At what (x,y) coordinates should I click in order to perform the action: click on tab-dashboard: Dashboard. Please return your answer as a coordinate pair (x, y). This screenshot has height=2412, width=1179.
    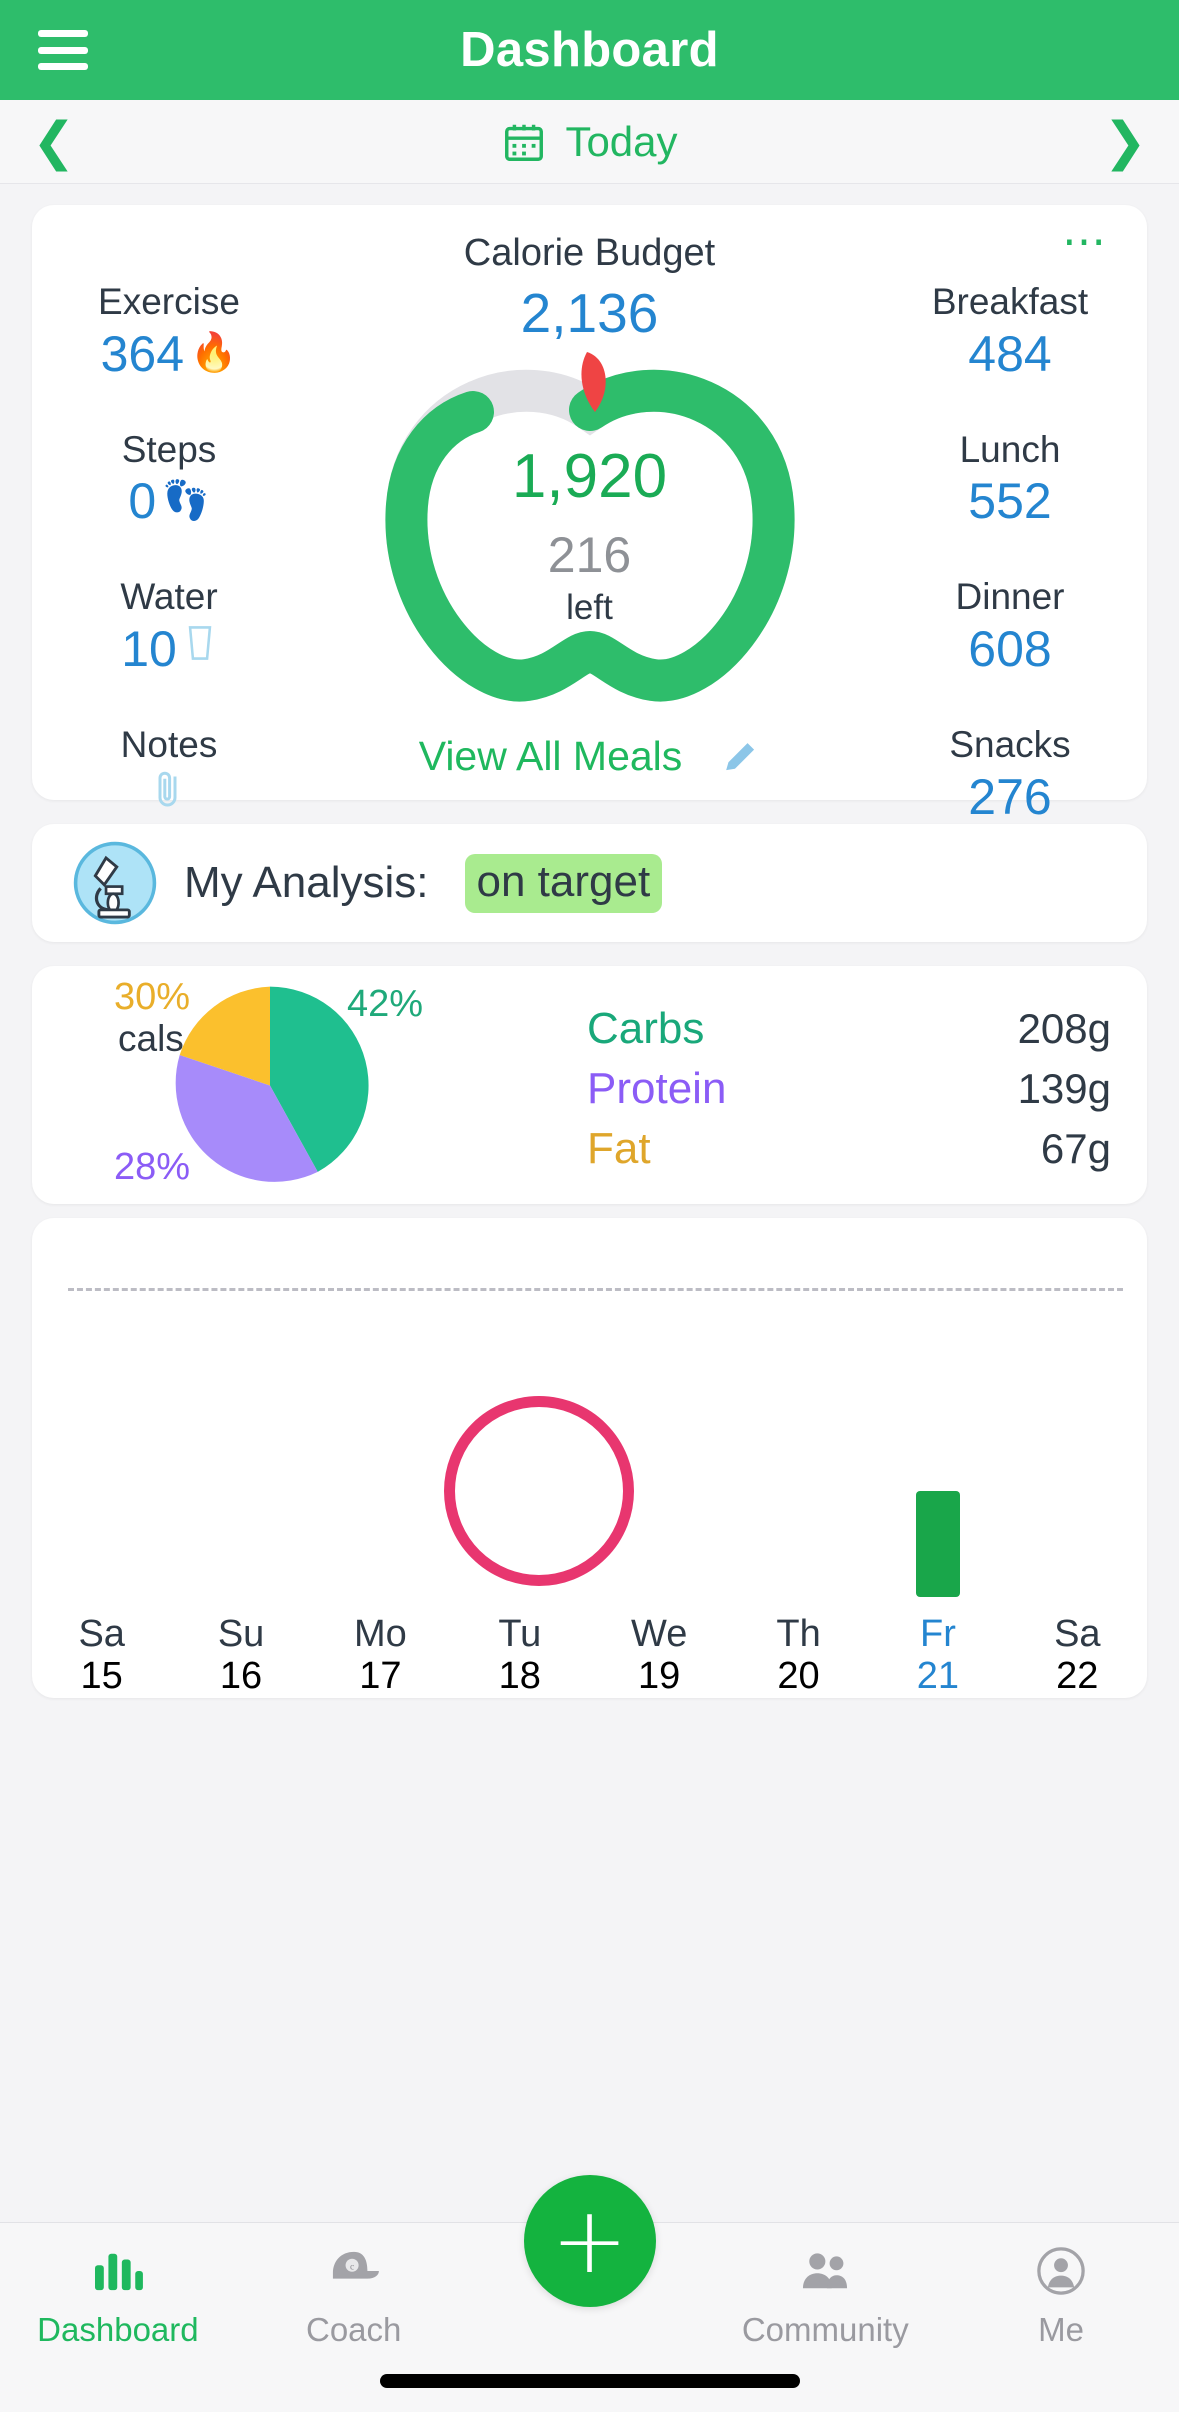
    Looking at the image, I should click on (118, 2297).